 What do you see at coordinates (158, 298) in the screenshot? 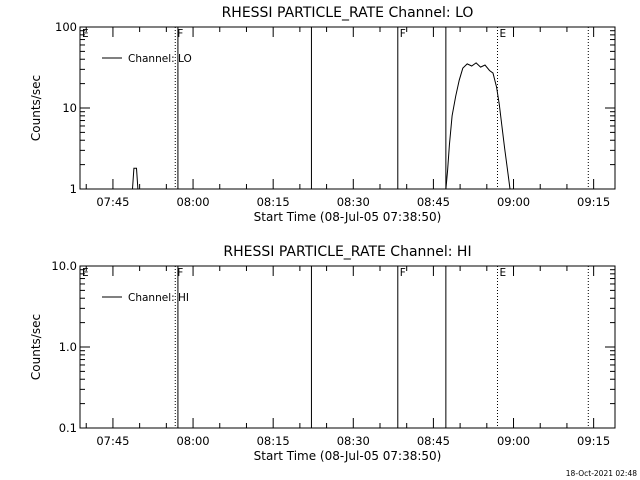
I see `legend-label: Channel: HI` at bounding box center [158, 298].